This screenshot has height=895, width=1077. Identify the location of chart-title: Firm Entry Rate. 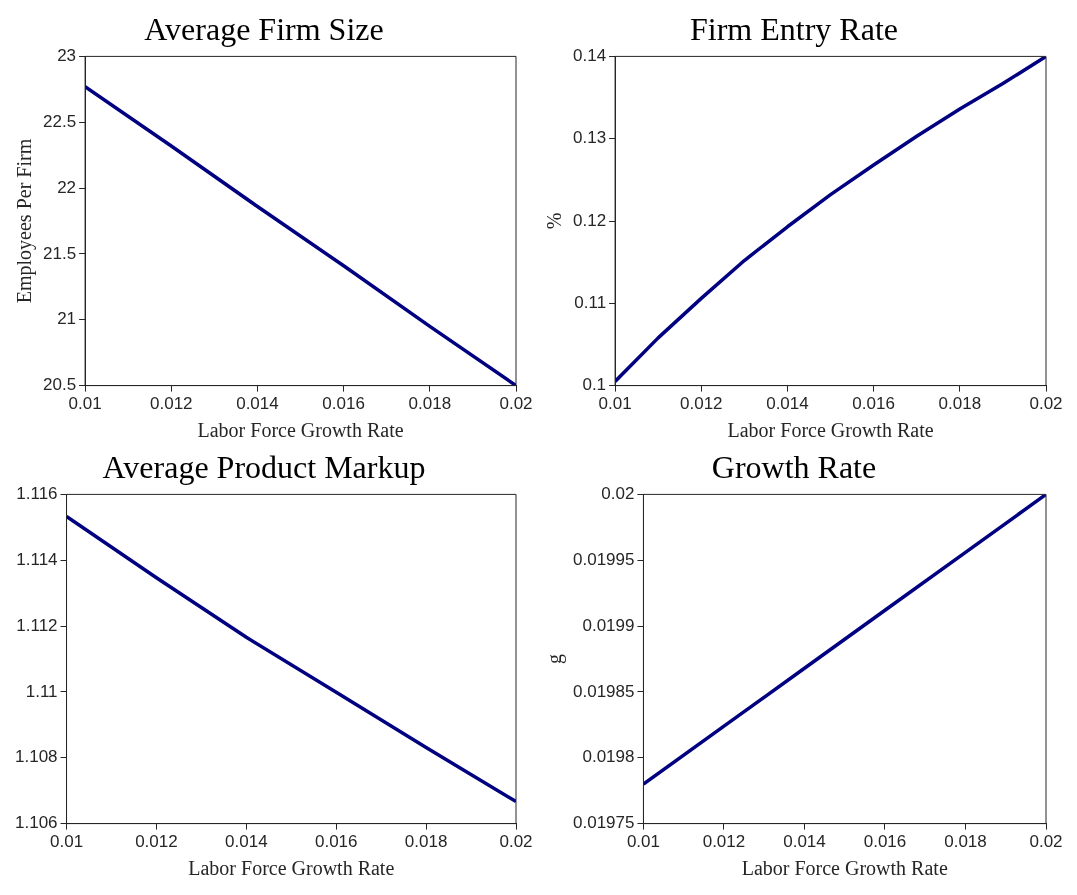
(794, 28).